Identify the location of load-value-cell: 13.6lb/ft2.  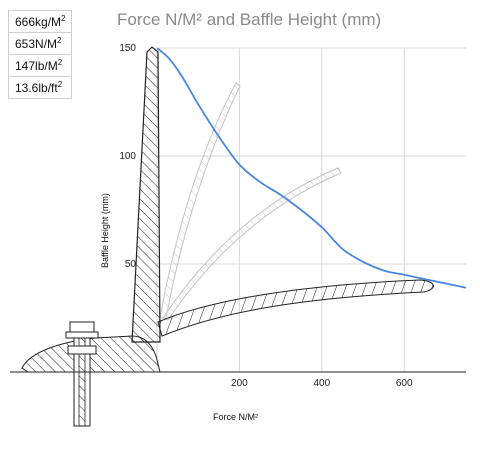
(40, 87).